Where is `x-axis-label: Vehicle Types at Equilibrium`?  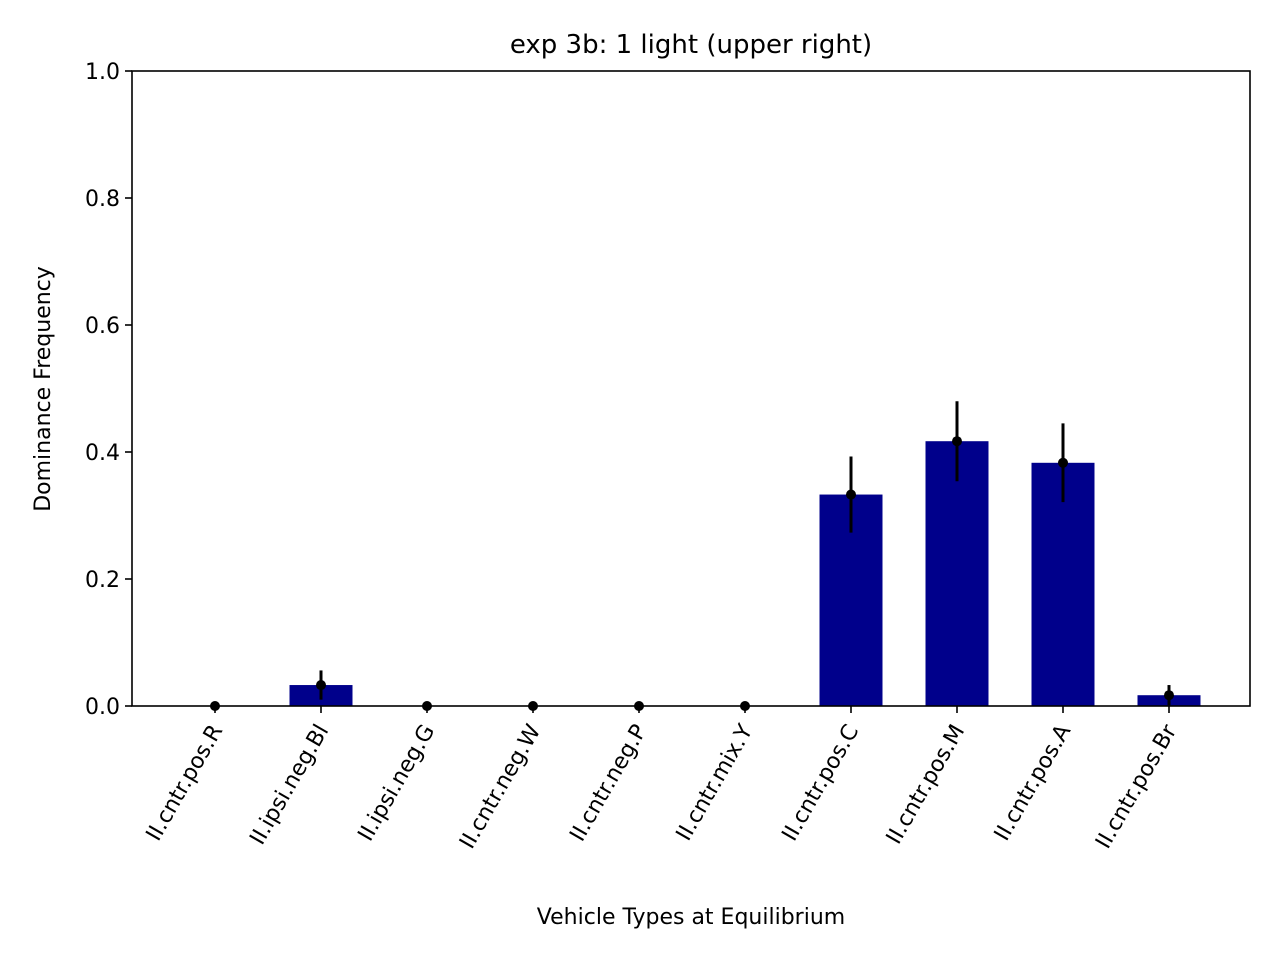 x-axis-label: Vehicle Types at Equilibrium is located at coordinates (691, 917).